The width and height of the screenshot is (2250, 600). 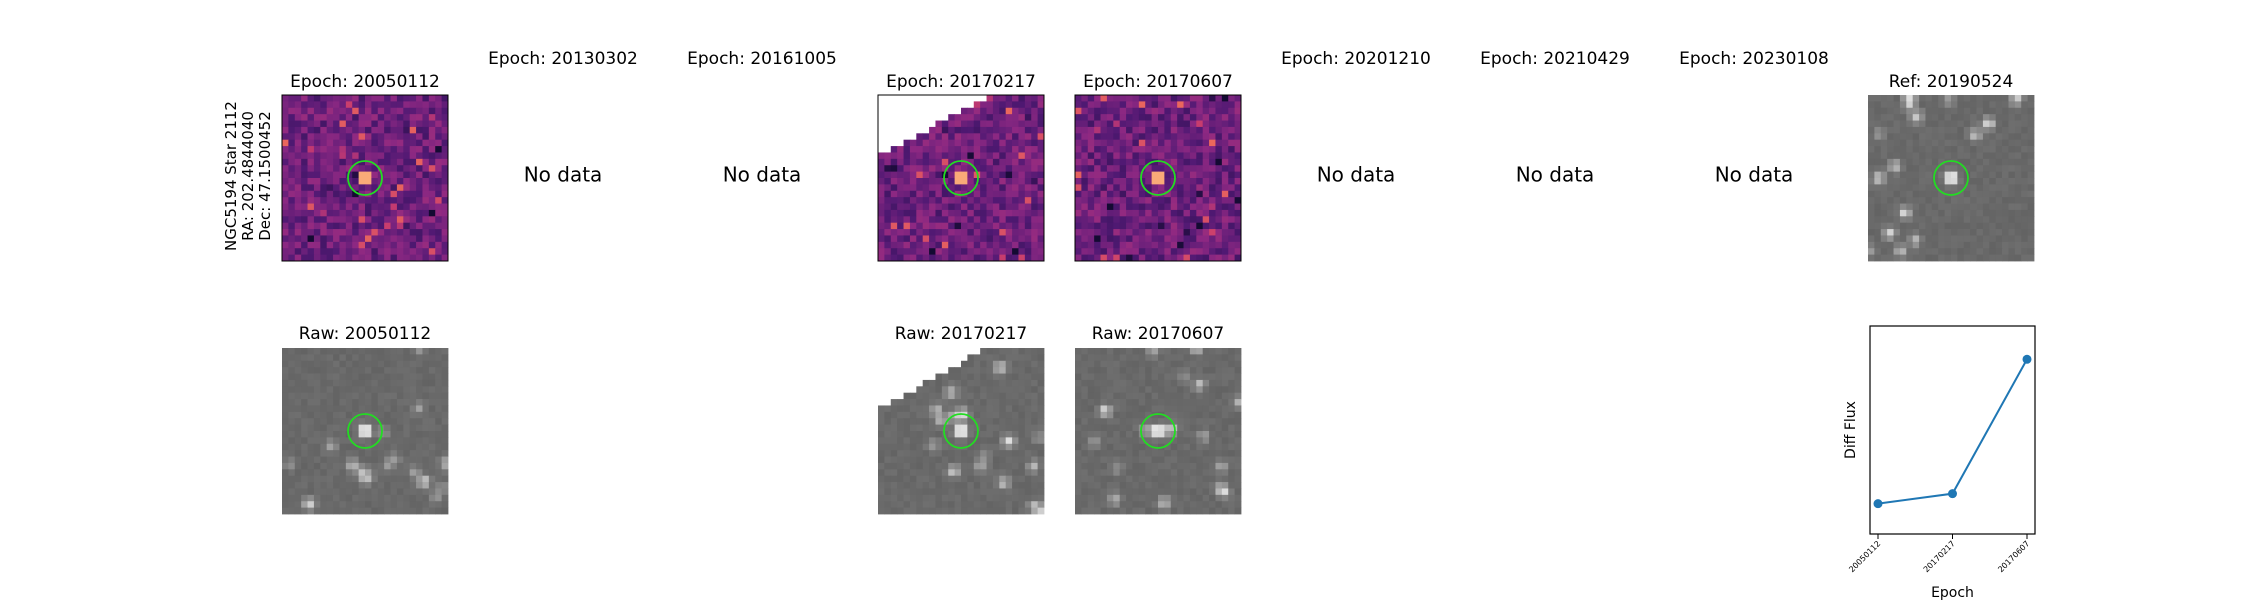 What do you see at coordinates (1158, 178) in the screenshot?
I see `target-circle` at bounding box center [1158, 178].